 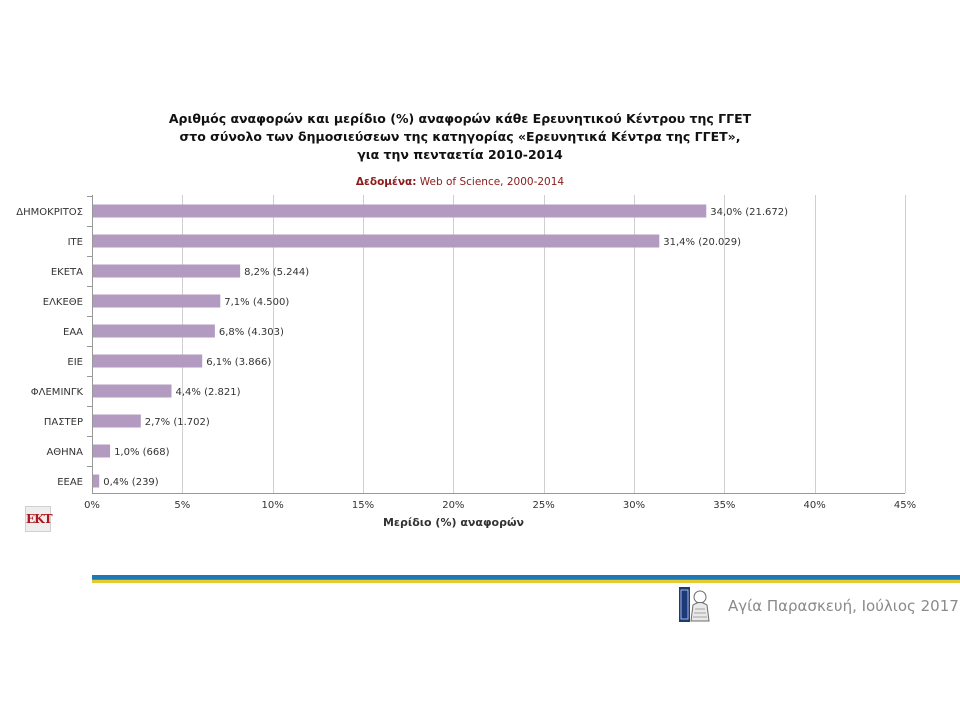 I want to click on x-tick-label: 35%, so click(x=724, y=505).